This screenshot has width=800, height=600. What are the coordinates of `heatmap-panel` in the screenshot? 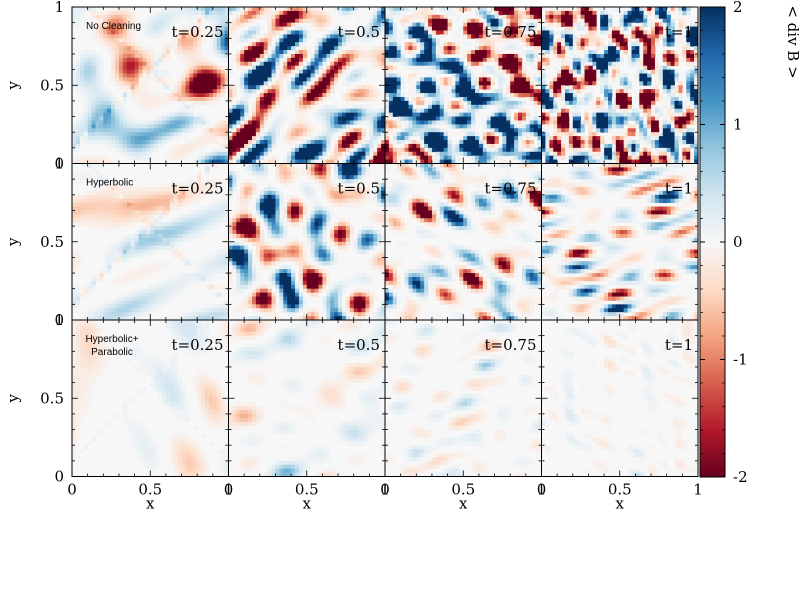 It's located at (306, 85).